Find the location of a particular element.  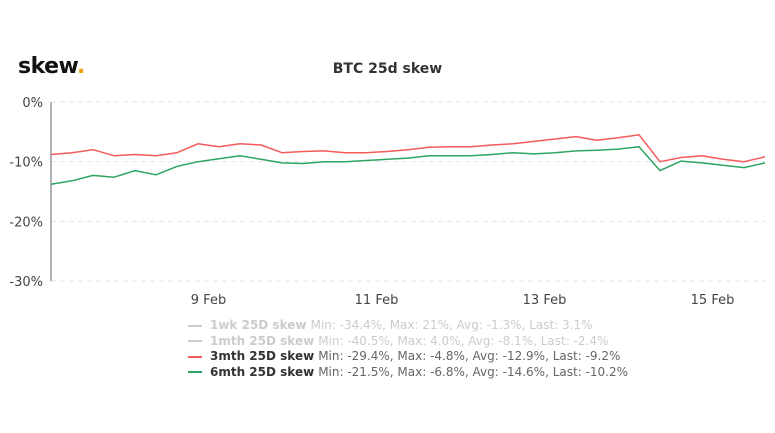

x-tick-label: 11 Feb is located at coordinates (377, 300).